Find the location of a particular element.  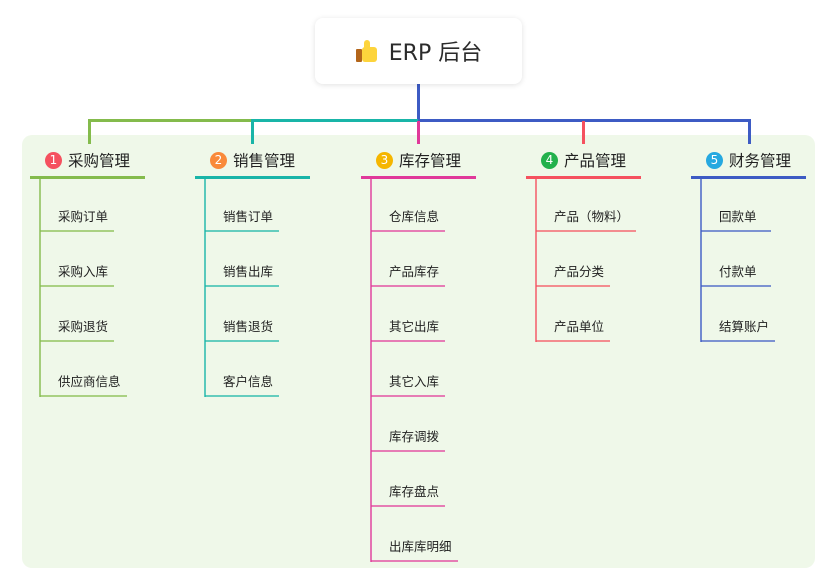

number-badge-icon: 4 is located at coordinates (549, 160).